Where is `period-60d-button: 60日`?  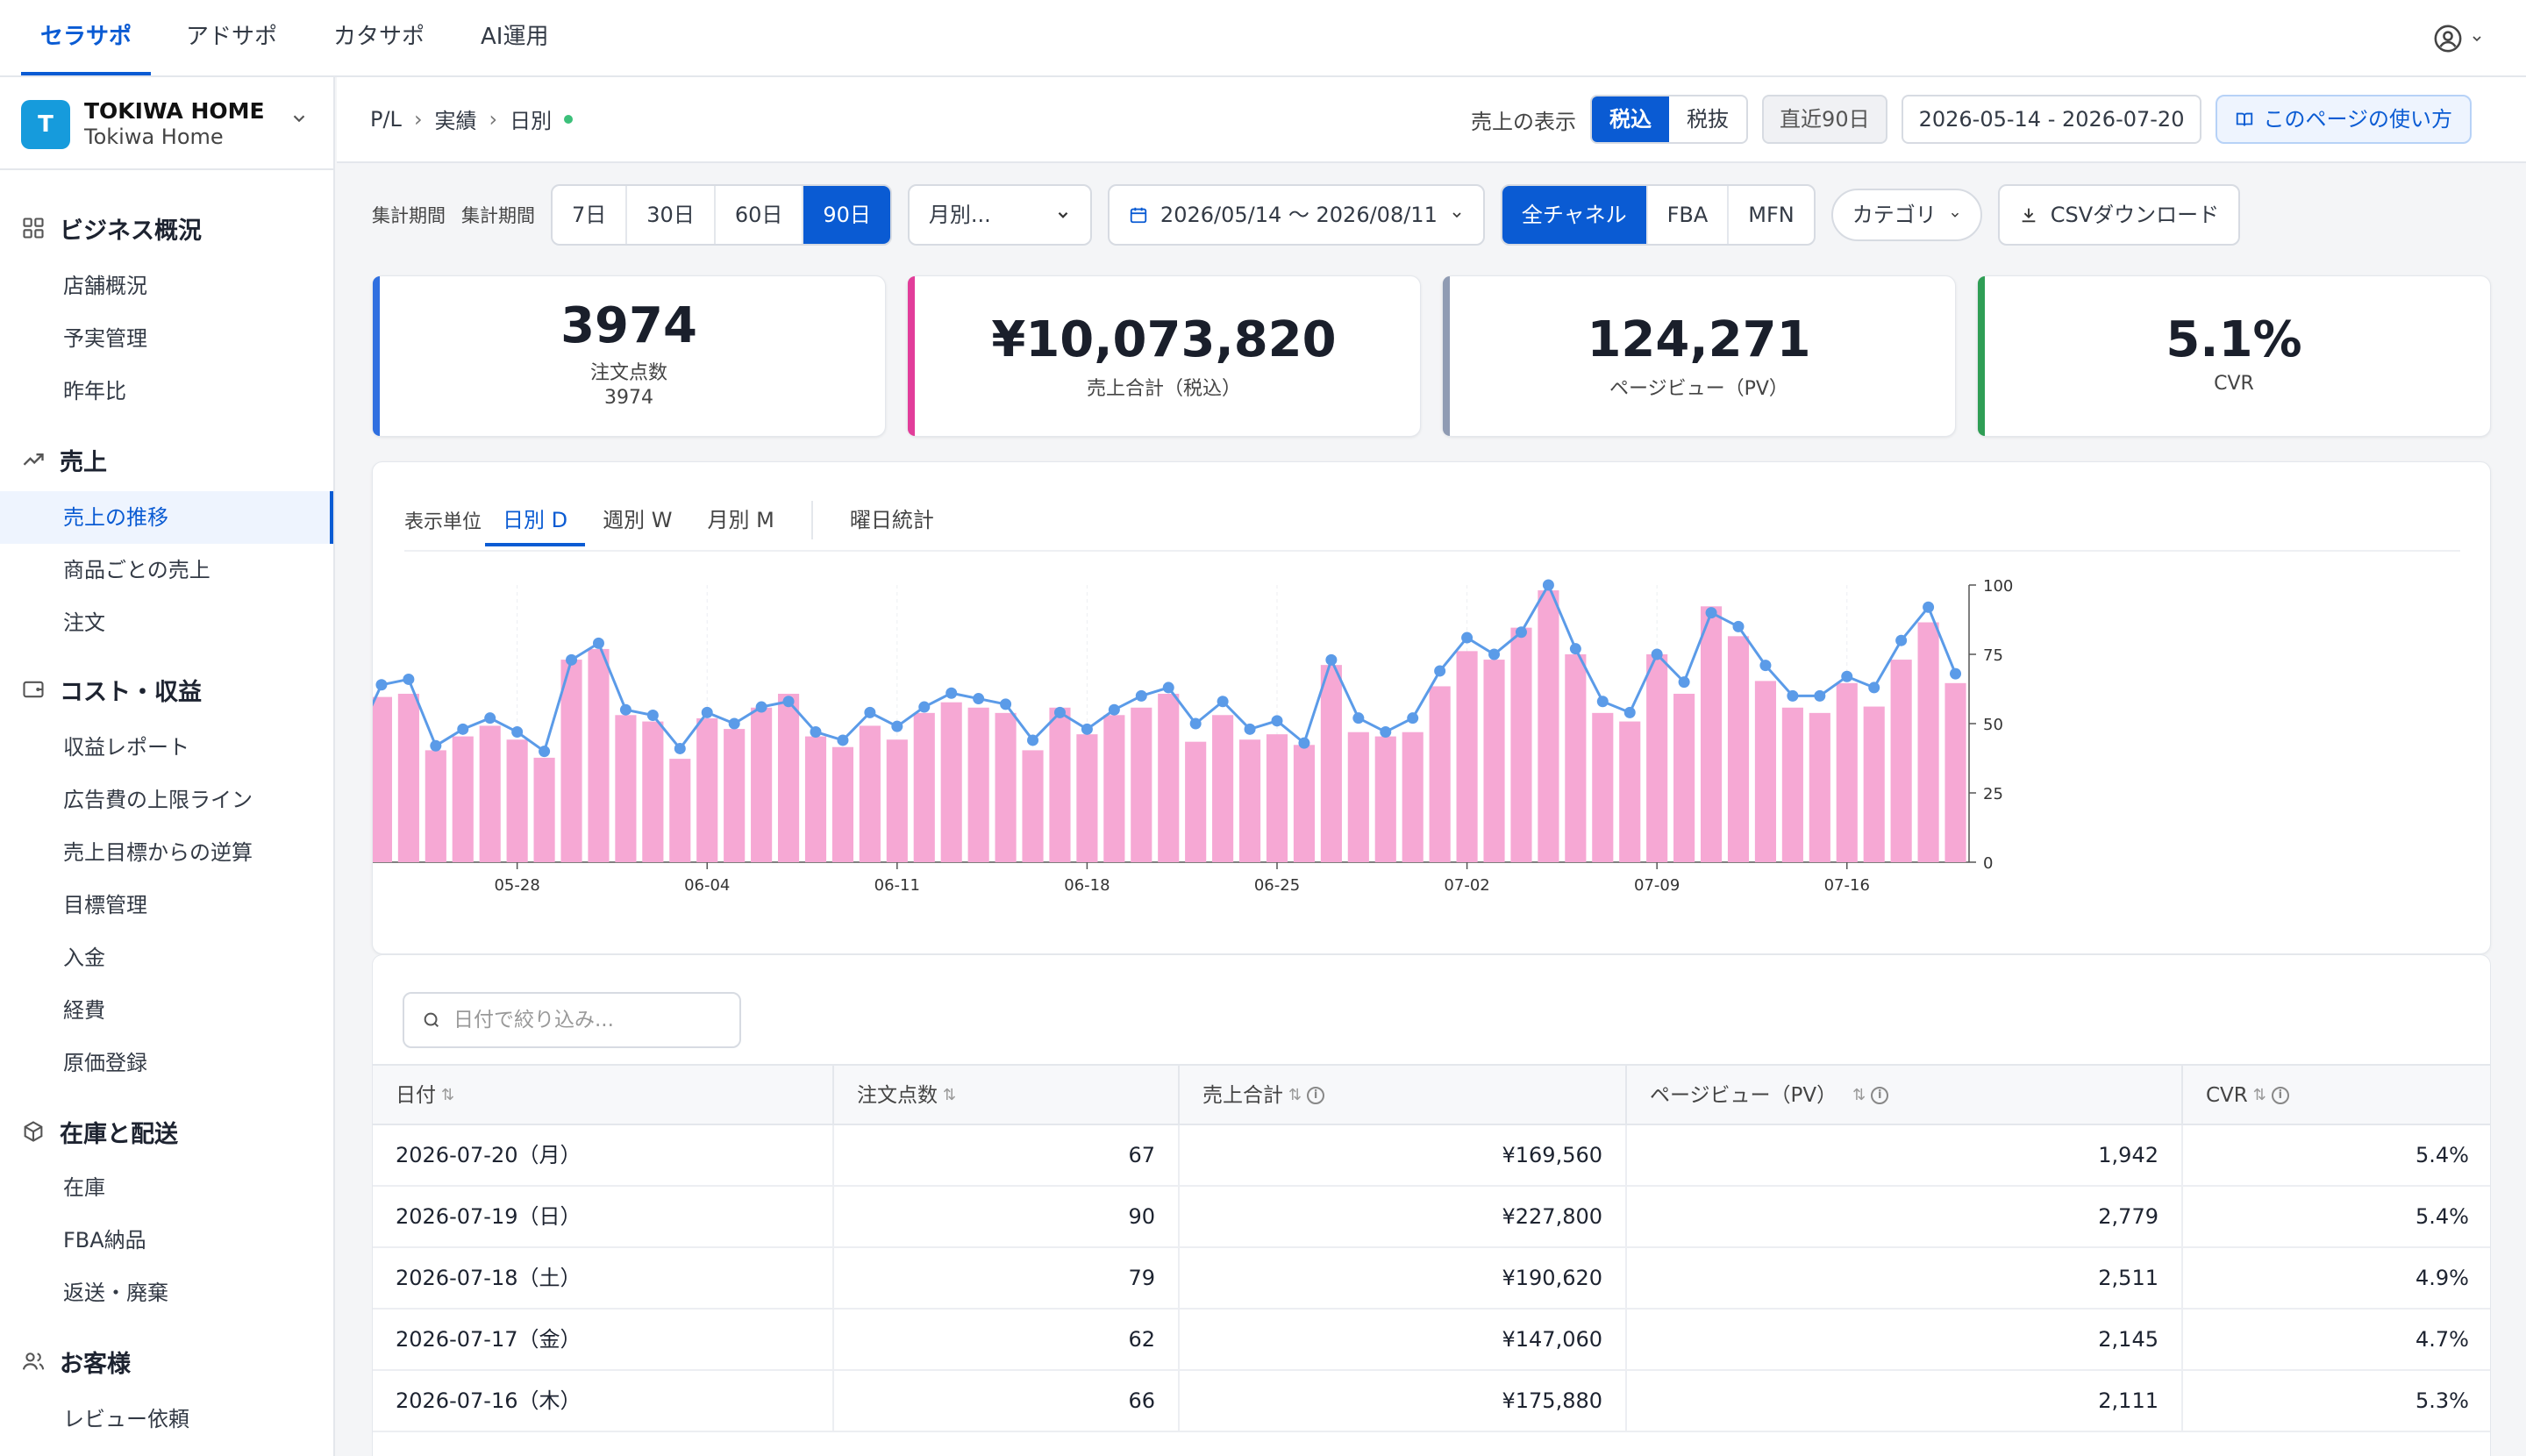
period-60d-button: 60日 is located at coordinates (760, 215).